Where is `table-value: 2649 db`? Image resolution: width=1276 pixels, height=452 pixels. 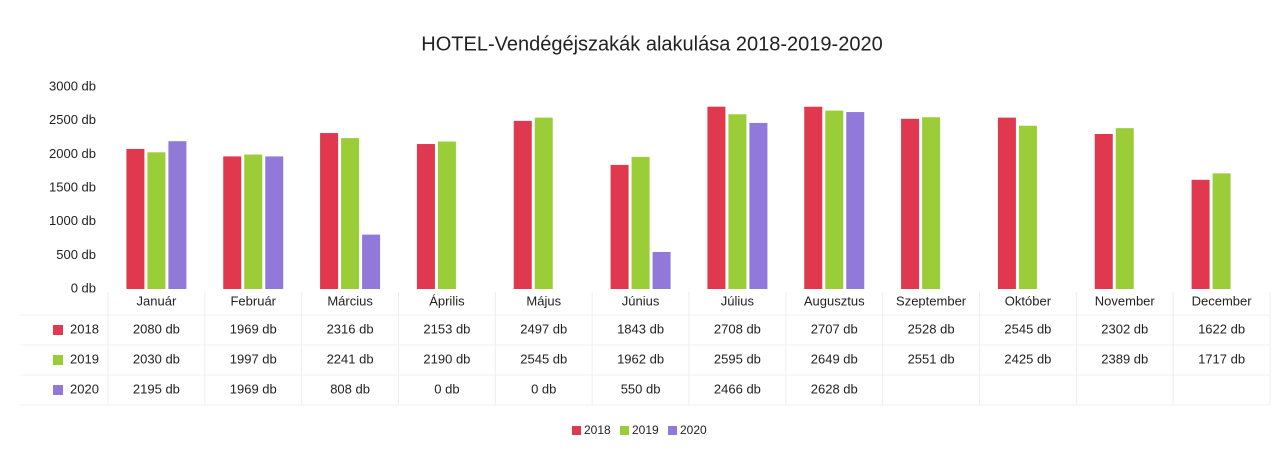 table-value: 2649 db is located at coordinates (834, 358).